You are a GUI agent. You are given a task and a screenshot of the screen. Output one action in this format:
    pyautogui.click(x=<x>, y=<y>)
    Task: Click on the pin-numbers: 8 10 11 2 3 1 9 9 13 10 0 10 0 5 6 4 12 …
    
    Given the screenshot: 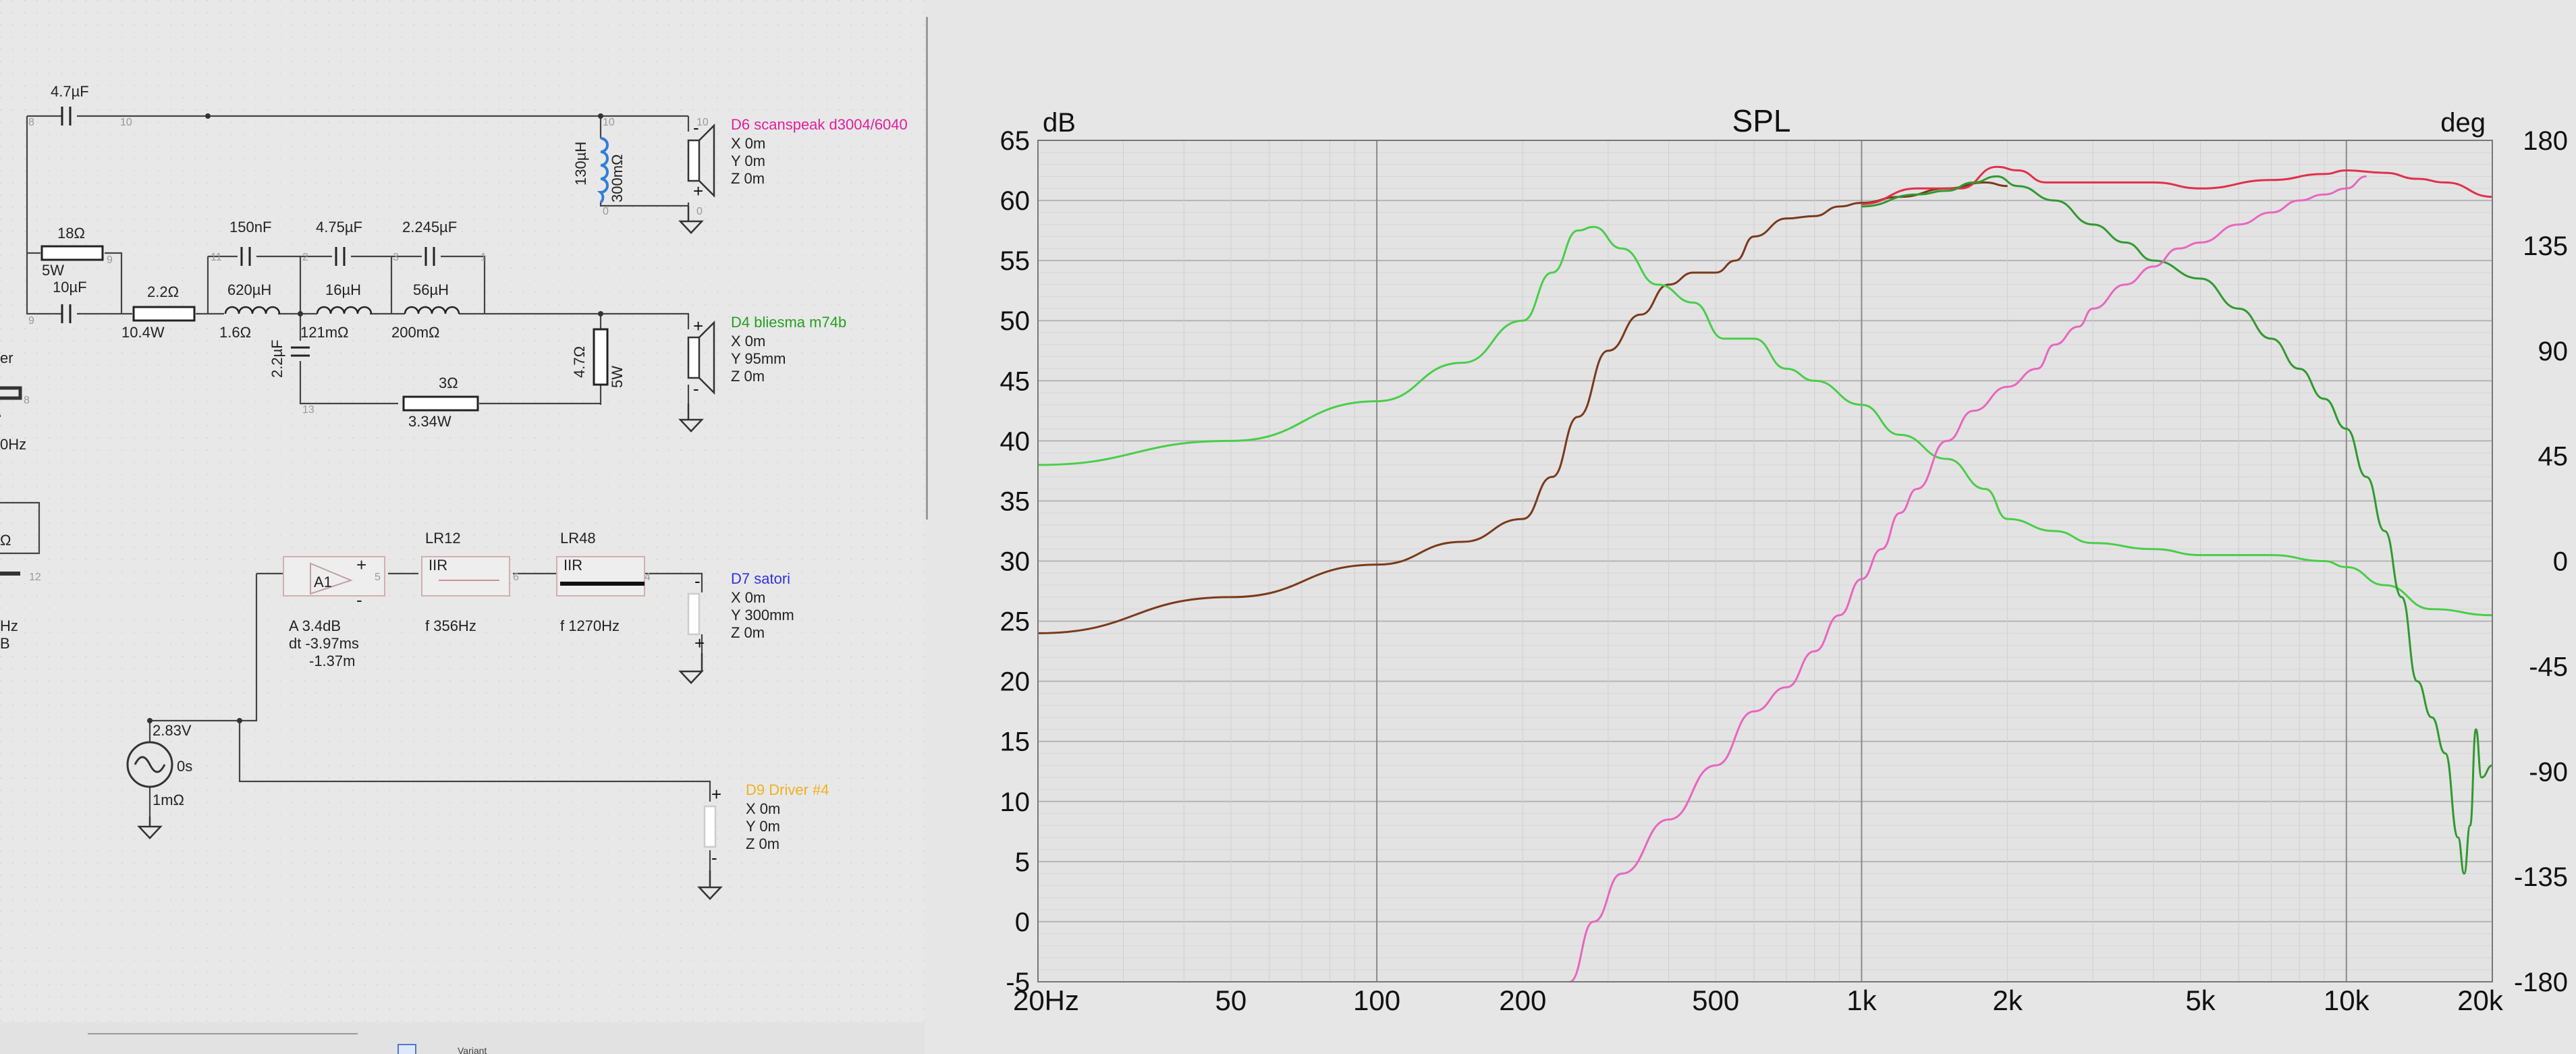 What is the action you would take?
    pyautogui.click(x=366, y=350)
    